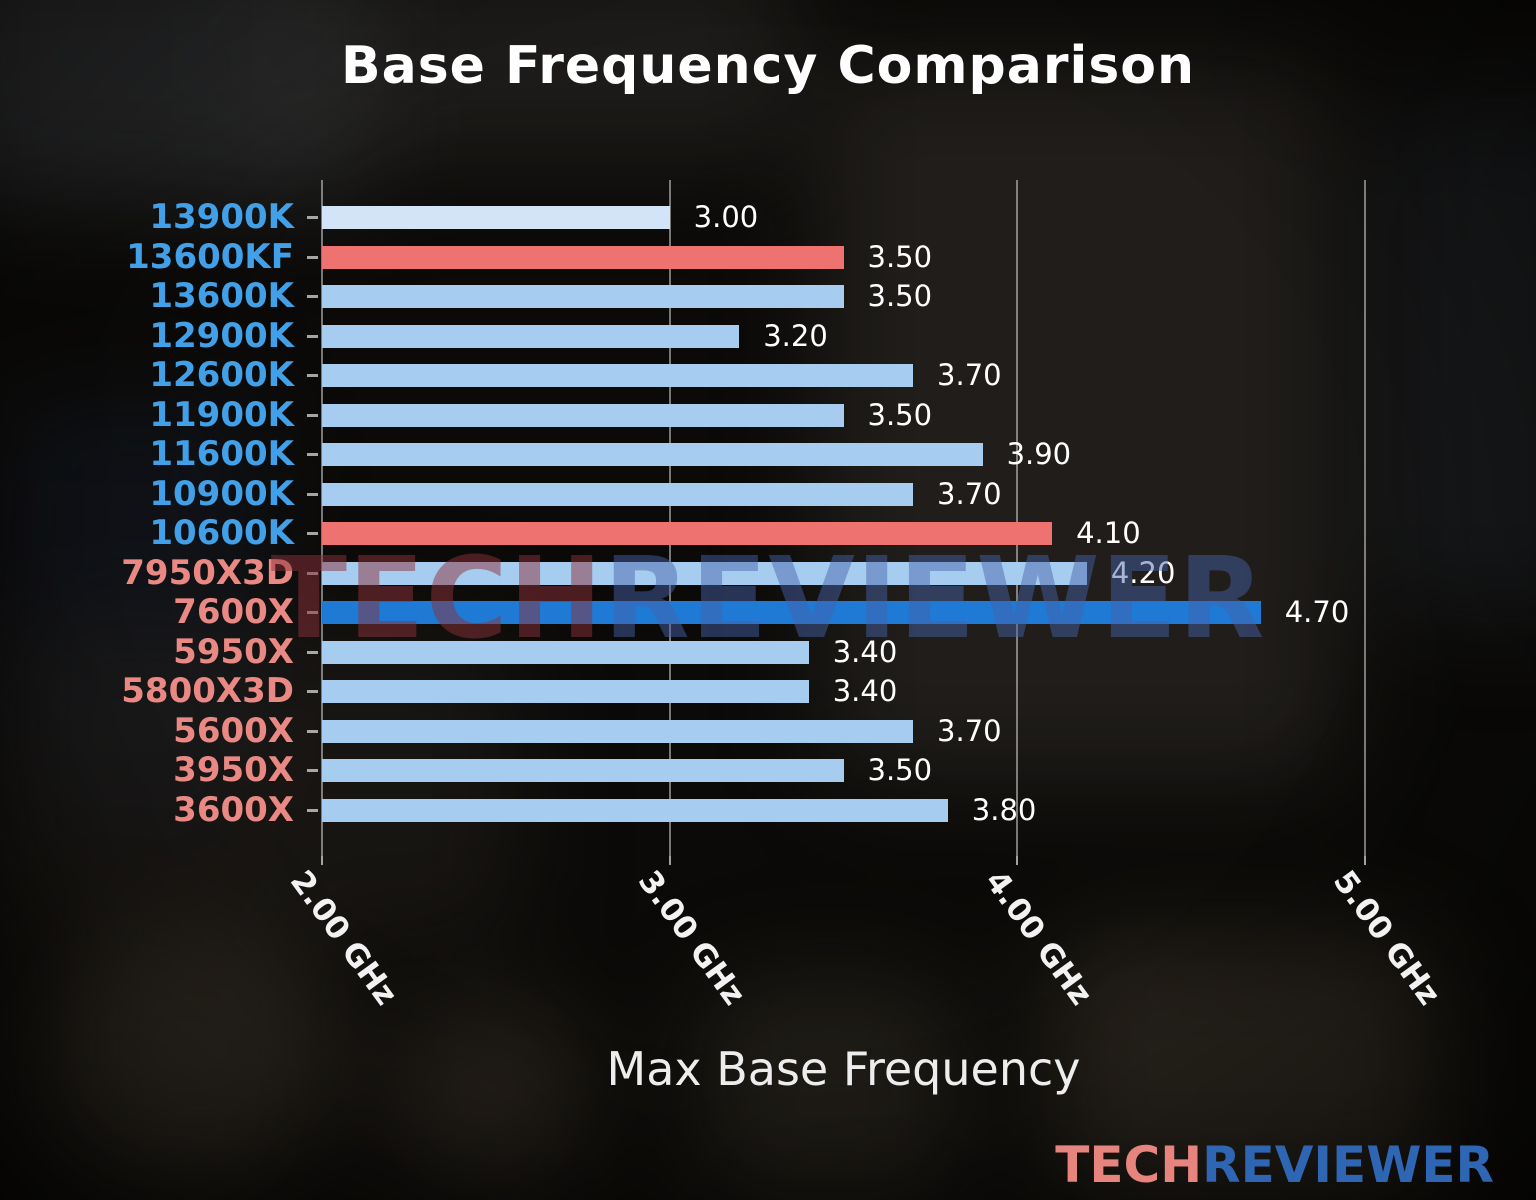 Image resolution: width=1536 pixels, height=1200 pixels. What do you see at coordinates (1386, 938) in the screenshot?
I see `x-tick-label: 5.00 GHz` at bounding box center [1386, 938].